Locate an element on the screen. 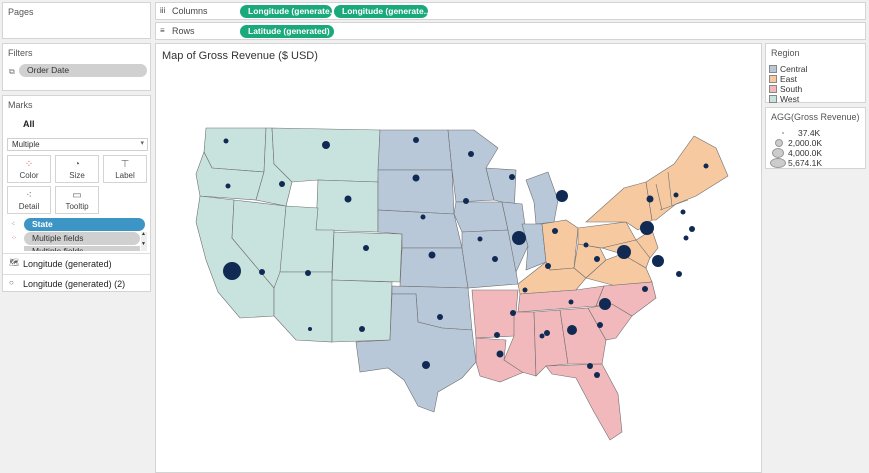 Image resolution: width=869 pixels, height=473 pixels. columns-pill-longitude-1: Longitude (generate.. is located at coordinates (286, 11).